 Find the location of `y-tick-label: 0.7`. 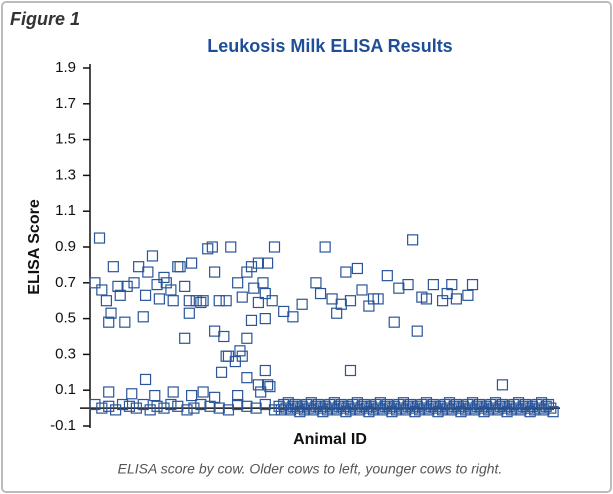

y-tick-label: 0.7 is located at coordinates (65, 282).